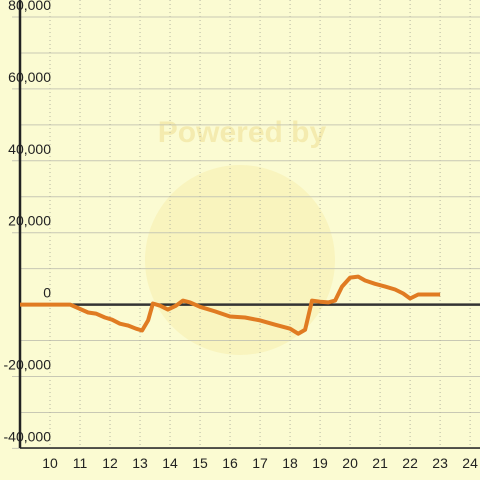 This screenshot has height=480, width=480. Describe the element at coordinates (50, 463) in the screenshot. I see `x-tick-label: 10` at that location.